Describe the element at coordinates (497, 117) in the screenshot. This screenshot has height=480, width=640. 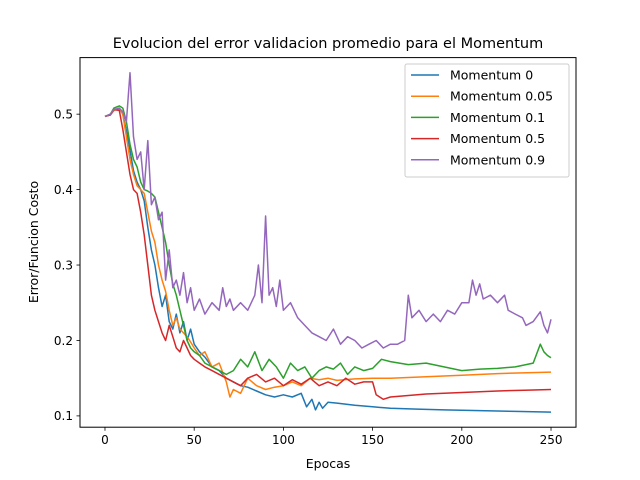
I see `legend-label-2: Momentum 0.1` at that location.